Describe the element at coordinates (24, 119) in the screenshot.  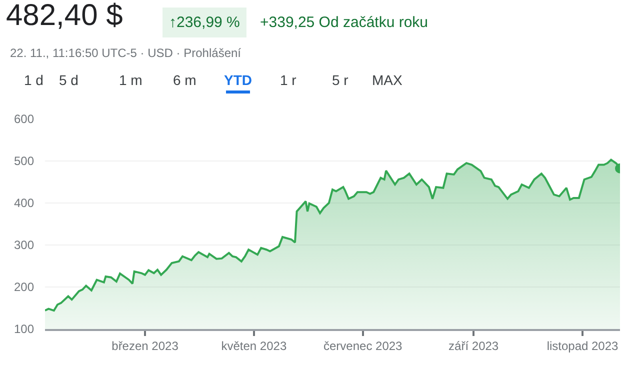
I see `y-tick-label: 600` at that location.